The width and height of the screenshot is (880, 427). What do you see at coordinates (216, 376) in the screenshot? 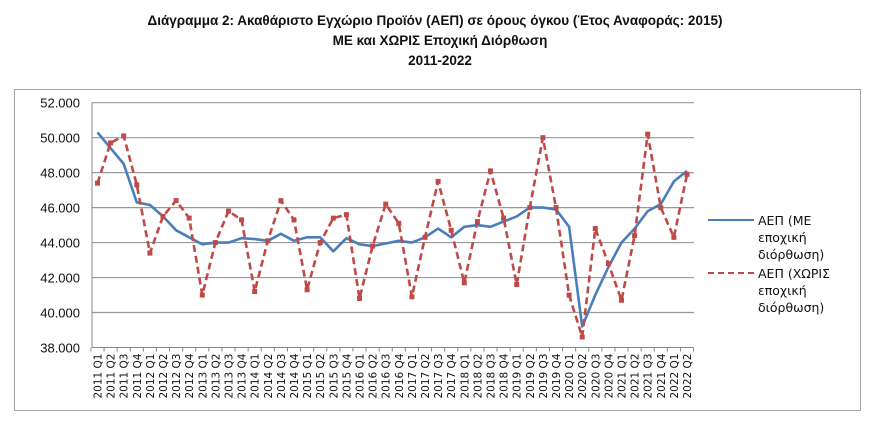
I see `x-tick-label: 2013 Q2` at bounding box center [216, 376].